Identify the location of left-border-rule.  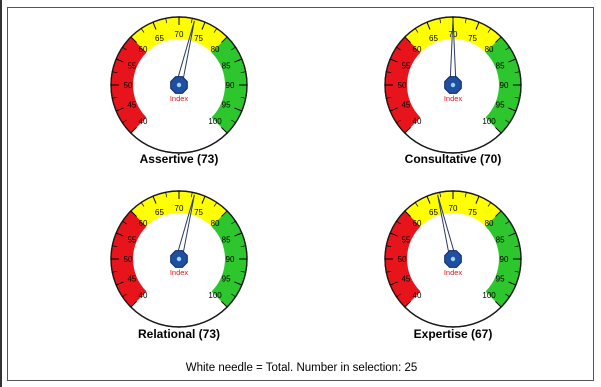
(1, 193).